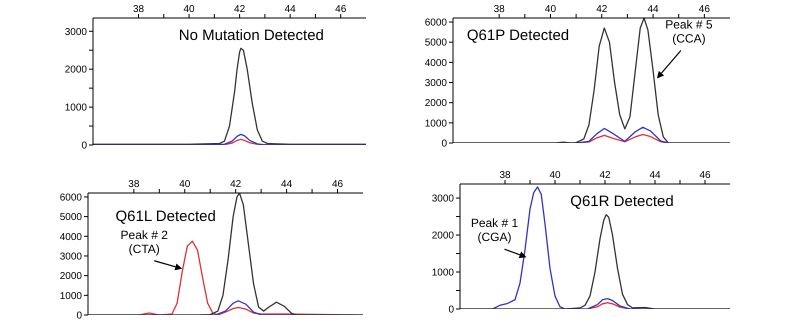  What do you see at coordinates (494, 230) in the screenshot?
I see `annotation: Peak # 1 (CGA)` at bounding box center [494, 230].